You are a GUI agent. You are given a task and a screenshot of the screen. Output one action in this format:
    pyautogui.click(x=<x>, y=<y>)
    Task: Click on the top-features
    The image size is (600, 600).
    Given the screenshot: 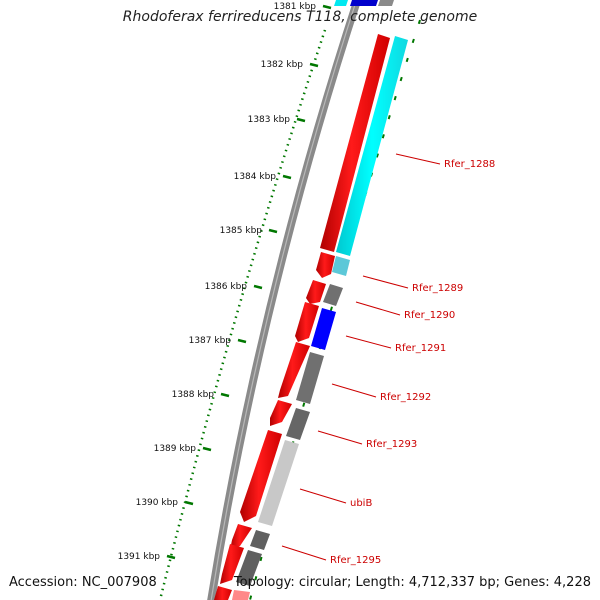 What is the action you would take?
    pyautogui.click(x=364, y=3)
    